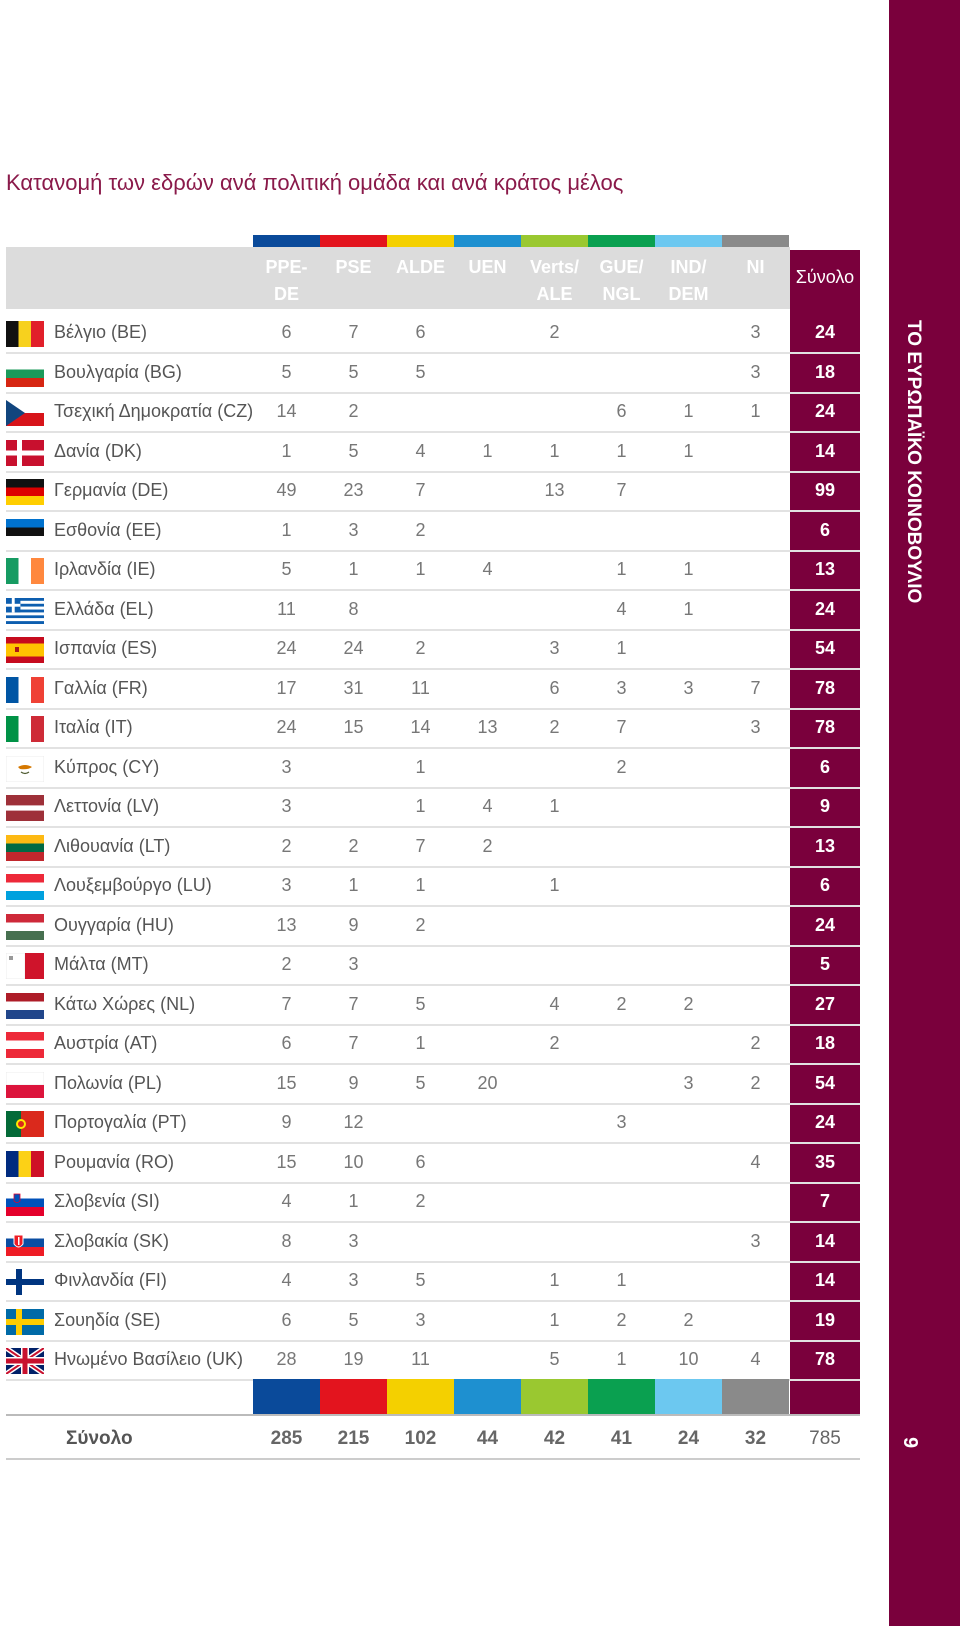  What do you see at coordinates (825, 648) in the screenshot?
I see `row-total: 54` at bounding box center [825, 648].